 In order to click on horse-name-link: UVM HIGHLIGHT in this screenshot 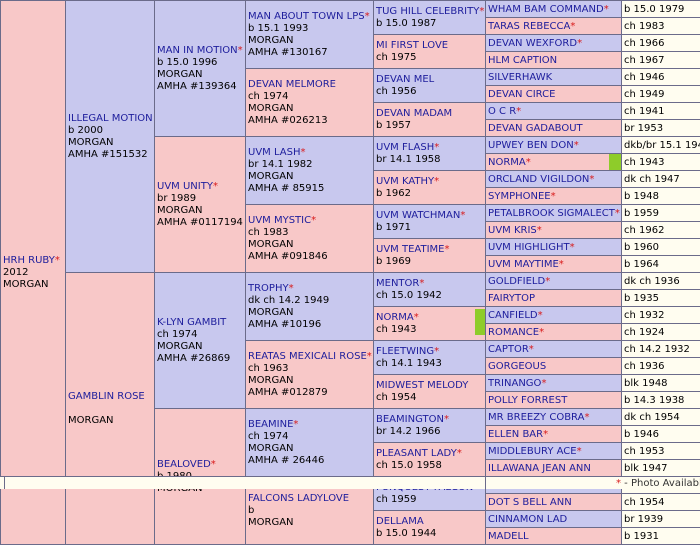, I will do `click(529, 247)`.